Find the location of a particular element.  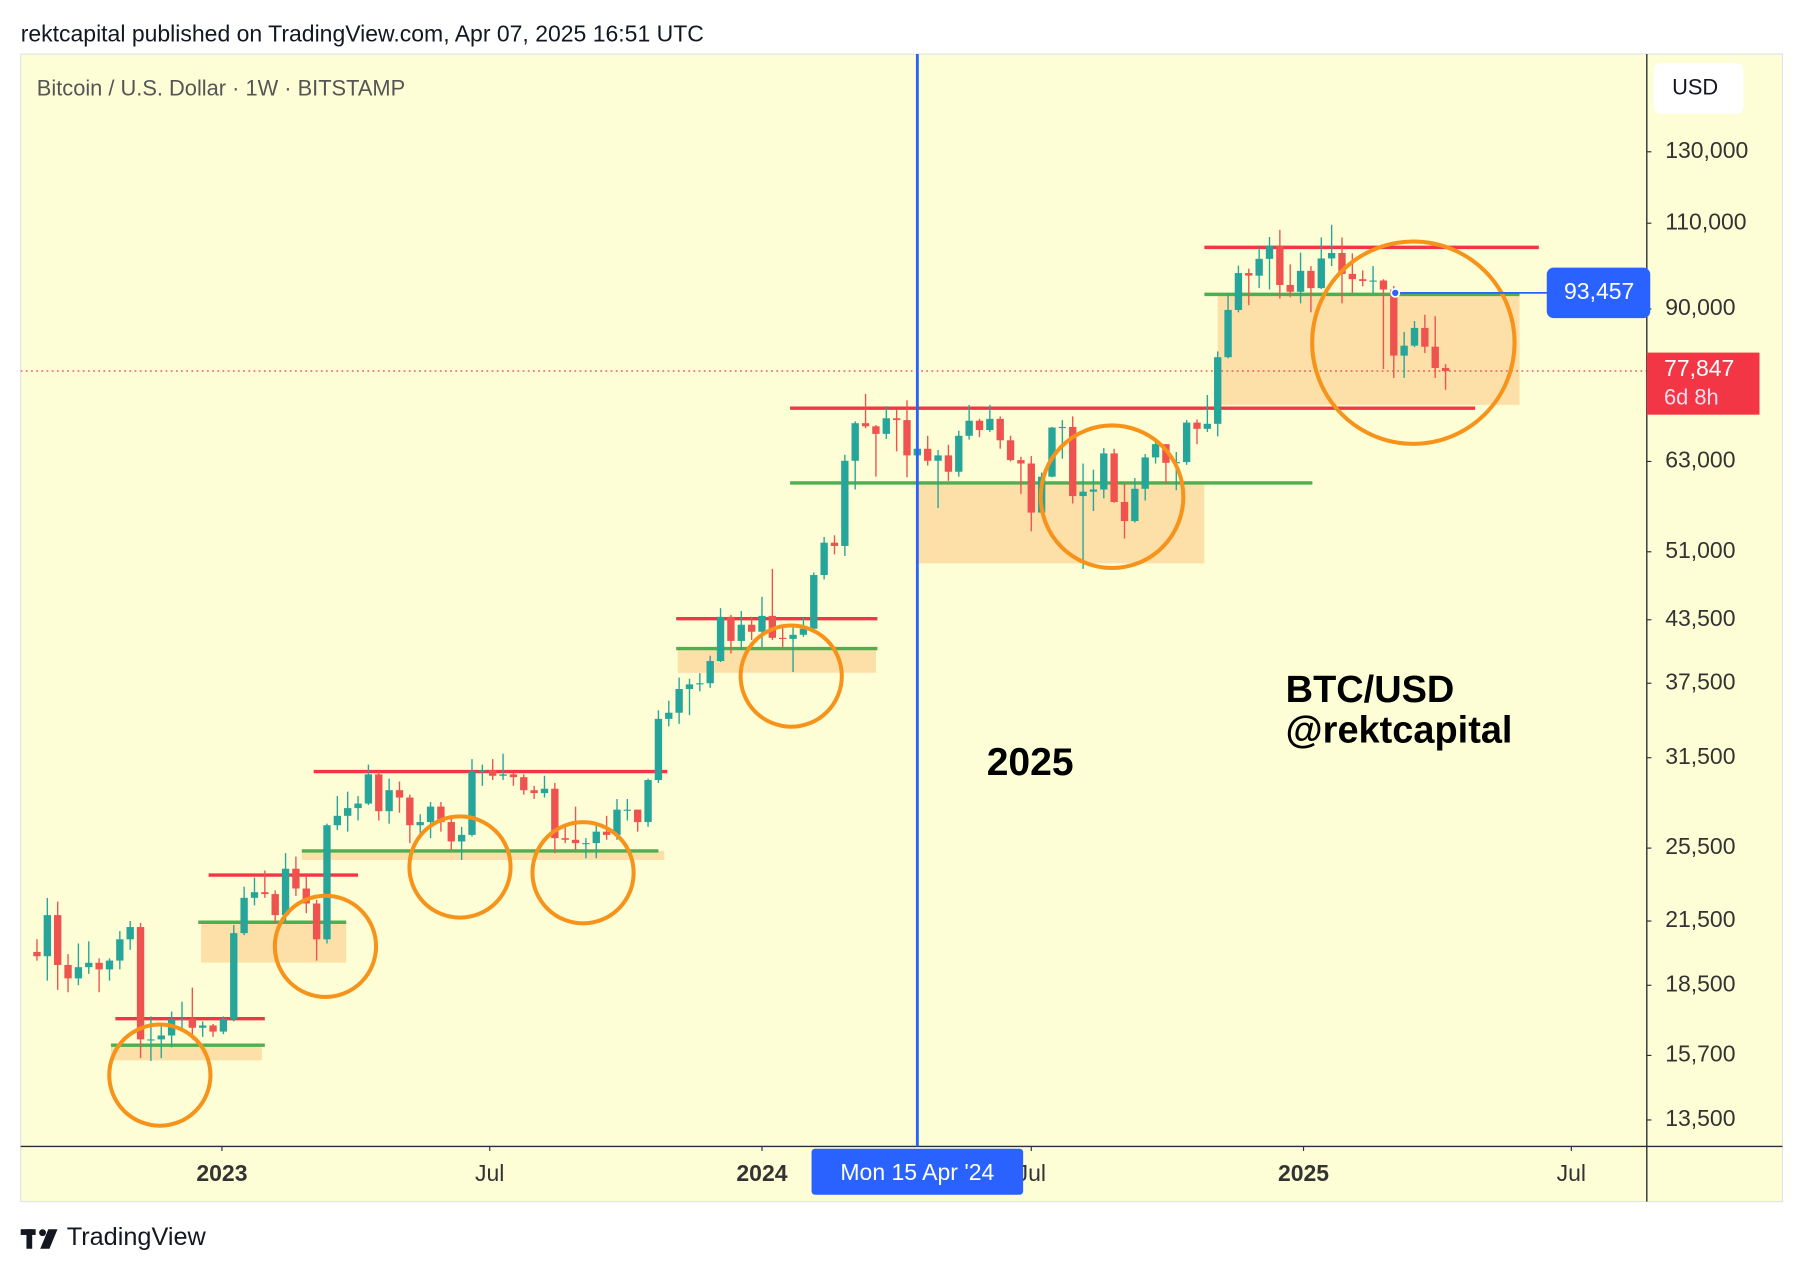

y-tick-label: 130,000 is located at coordinates (1706, 150).